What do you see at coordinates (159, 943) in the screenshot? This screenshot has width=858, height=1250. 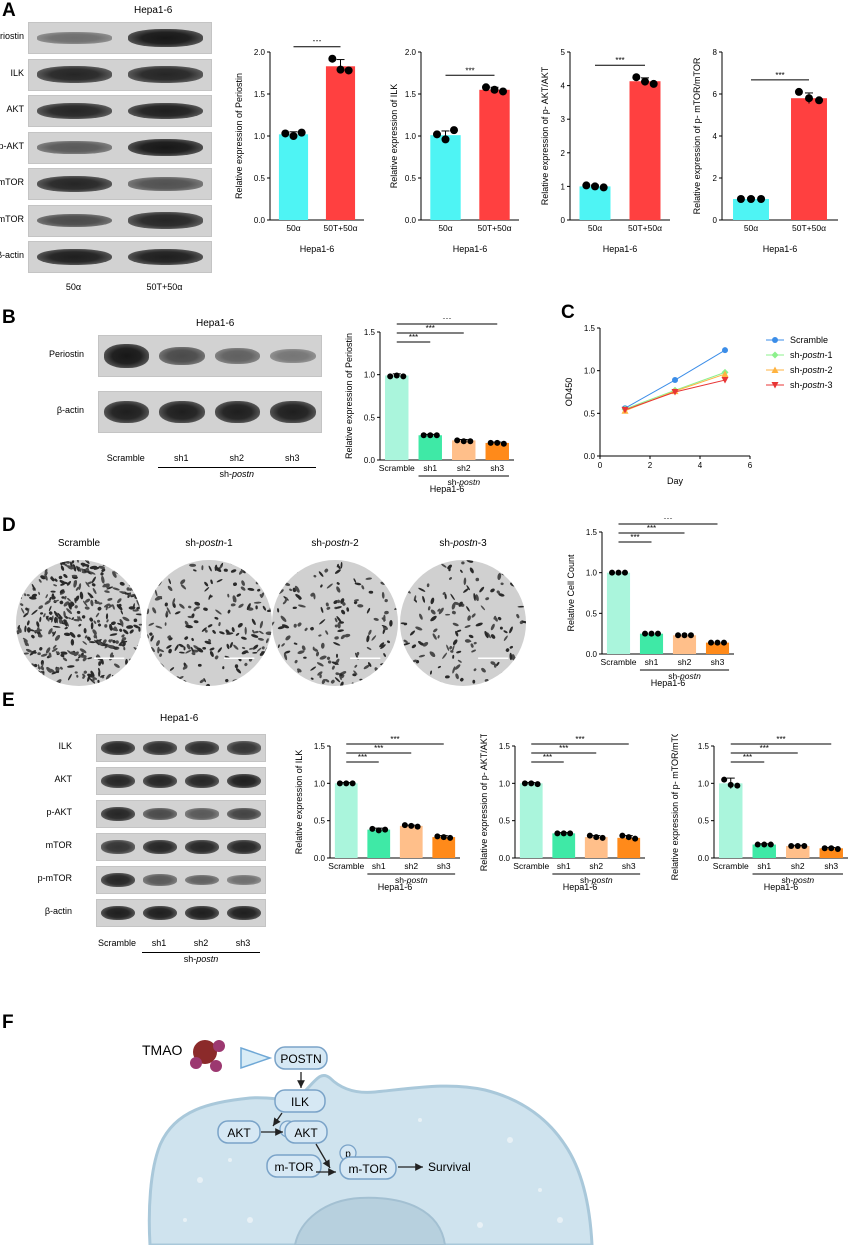 I see `lane-label: sh1` at bounding box center [159, 943].